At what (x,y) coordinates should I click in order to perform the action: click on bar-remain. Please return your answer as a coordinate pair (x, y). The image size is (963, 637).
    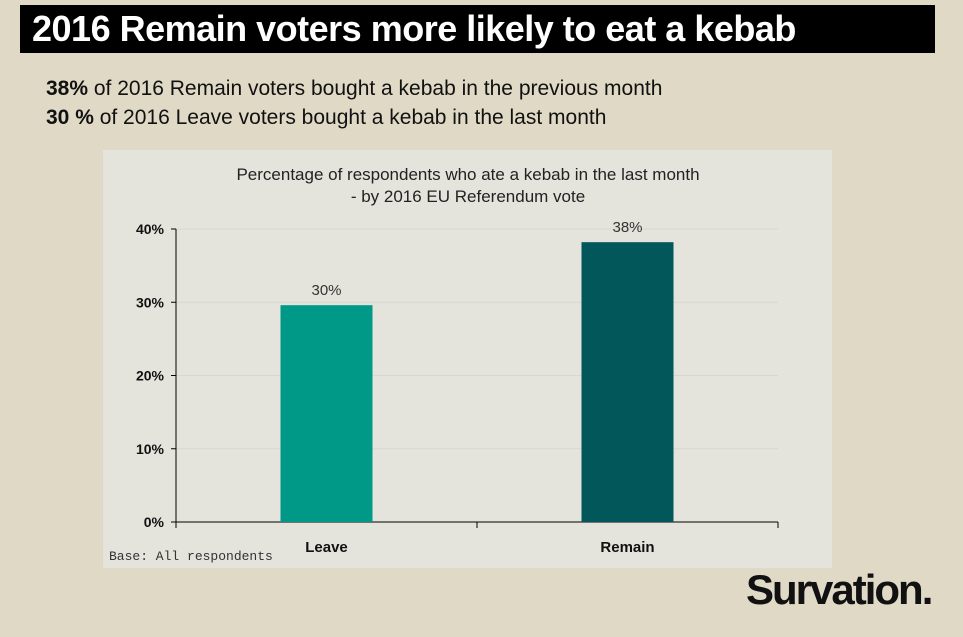
    Looking at the image, I should click on (627, 382).